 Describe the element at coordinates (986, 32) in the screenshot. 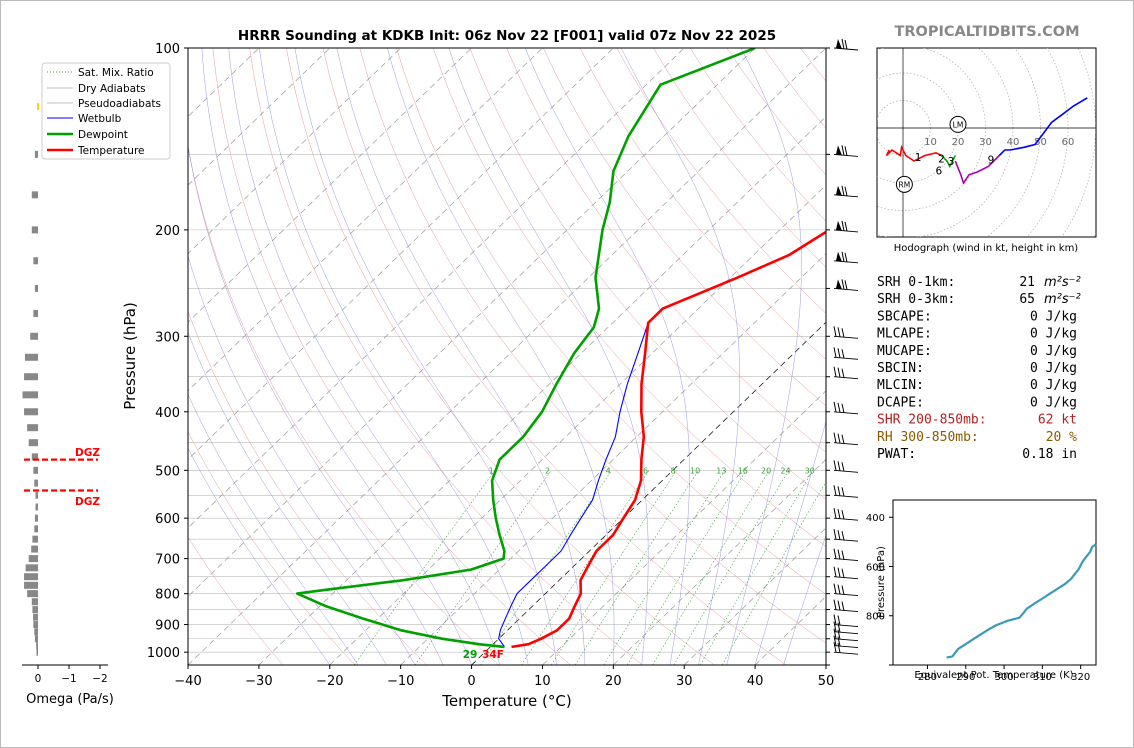

I see `brand-logo: TROPICALTIDBITS.COM` at that location.